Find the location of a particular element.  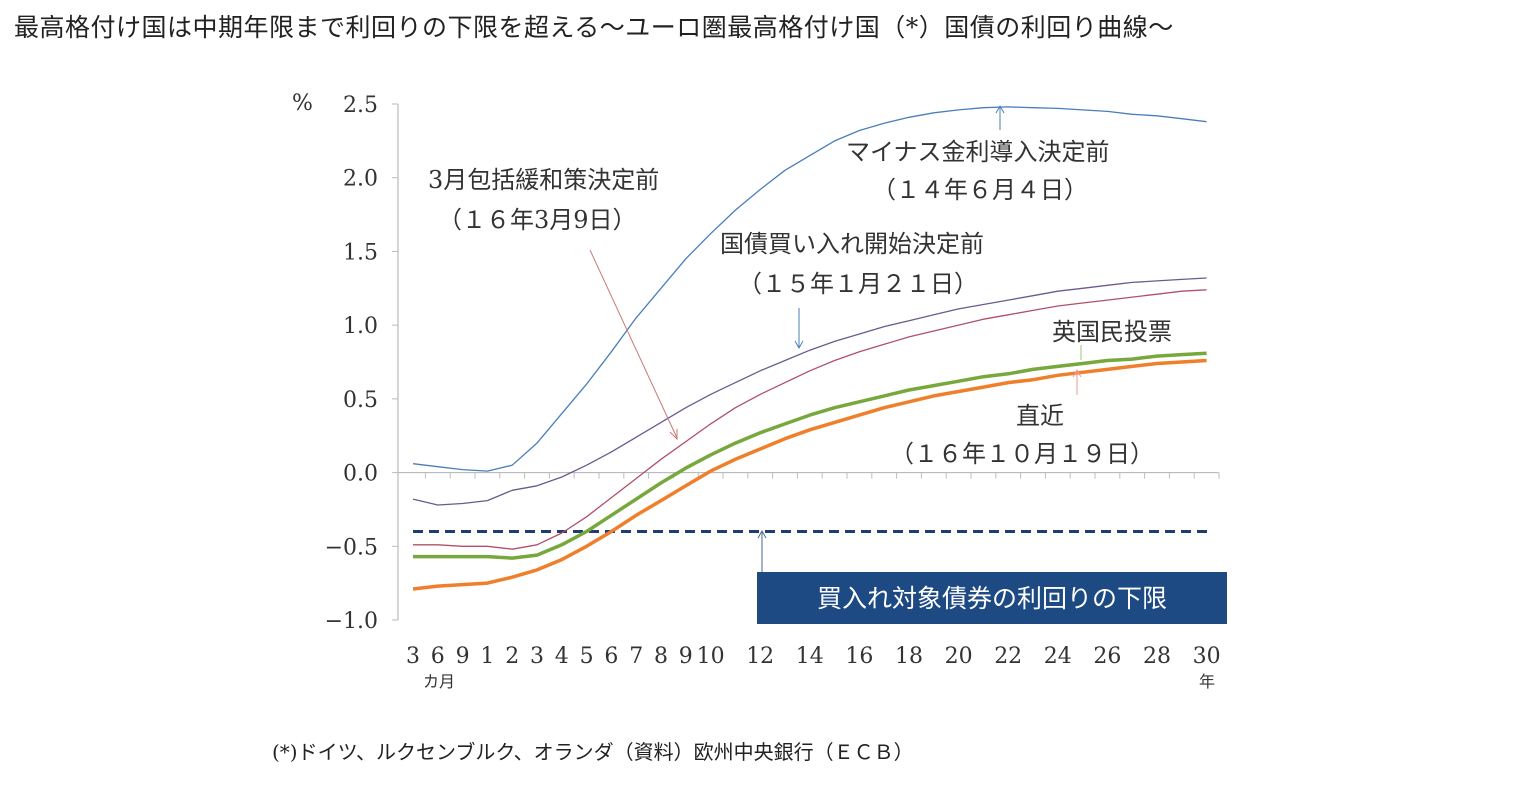

y-tick-label: 2.5 is located at coordinates (360, 105).